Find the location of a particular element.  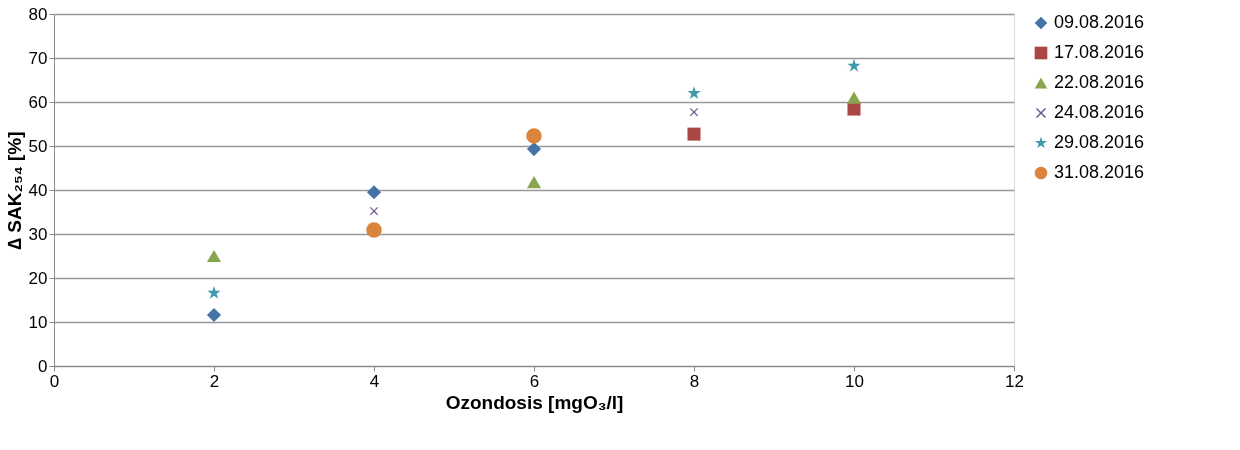

x-tick-label: 4 is located at coordinates (374, 381).